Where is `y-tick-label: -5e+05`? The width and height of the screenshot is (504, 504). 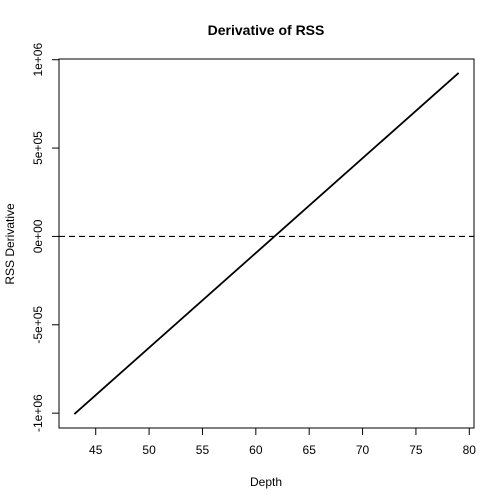
y-tick-label: -5e+05 is located at coordinates (38, 325).